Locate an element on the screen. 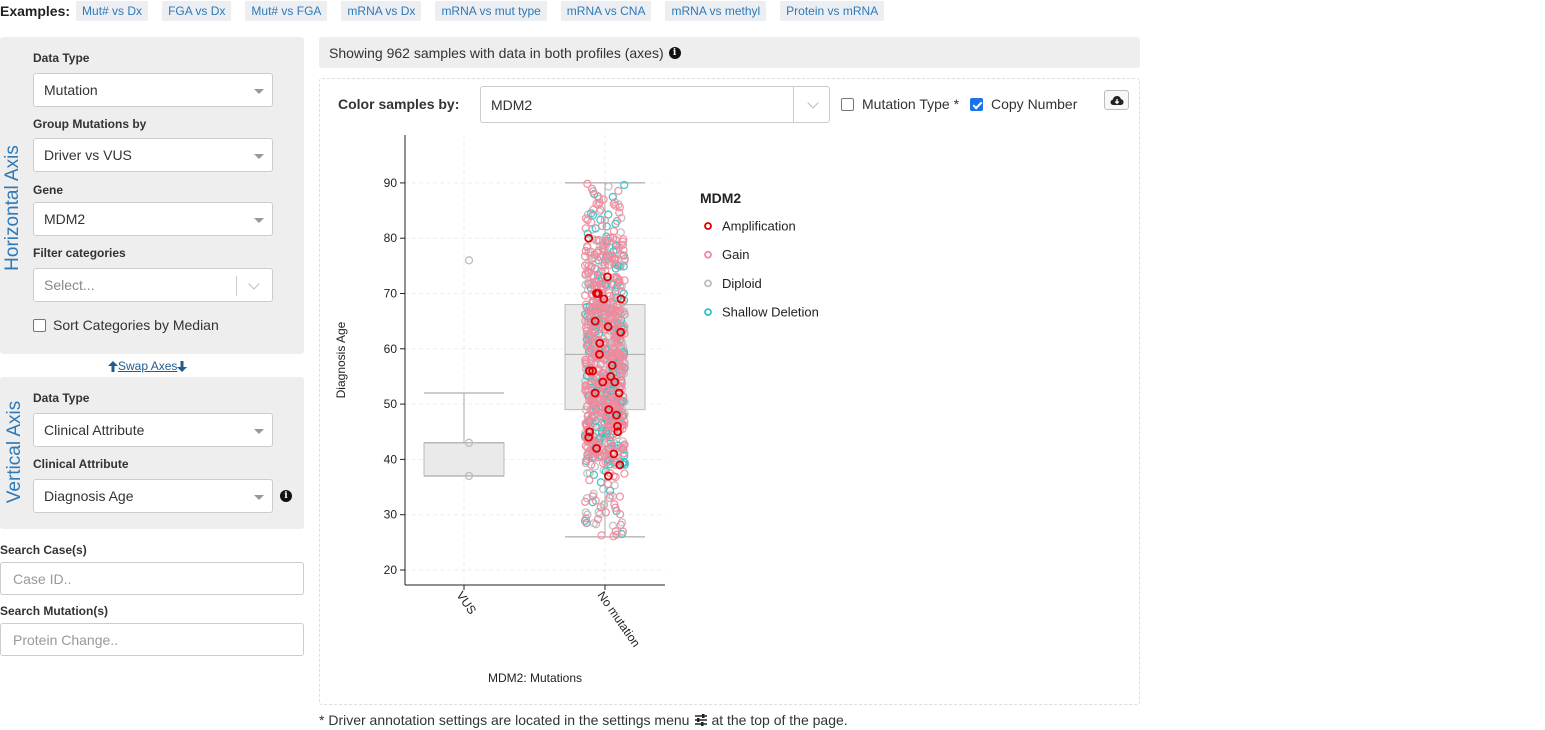  example-chip: FGA vs Dx is located at coordinates (197, 11).